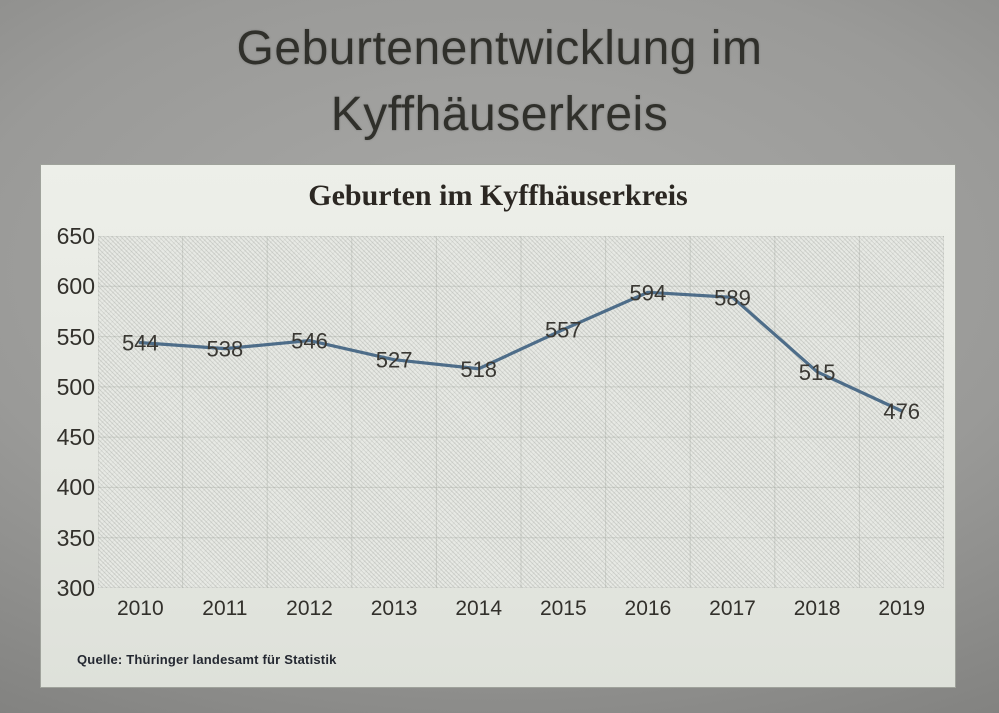  I want to click on y-axis-tick-label: 650, so click(75, 236).